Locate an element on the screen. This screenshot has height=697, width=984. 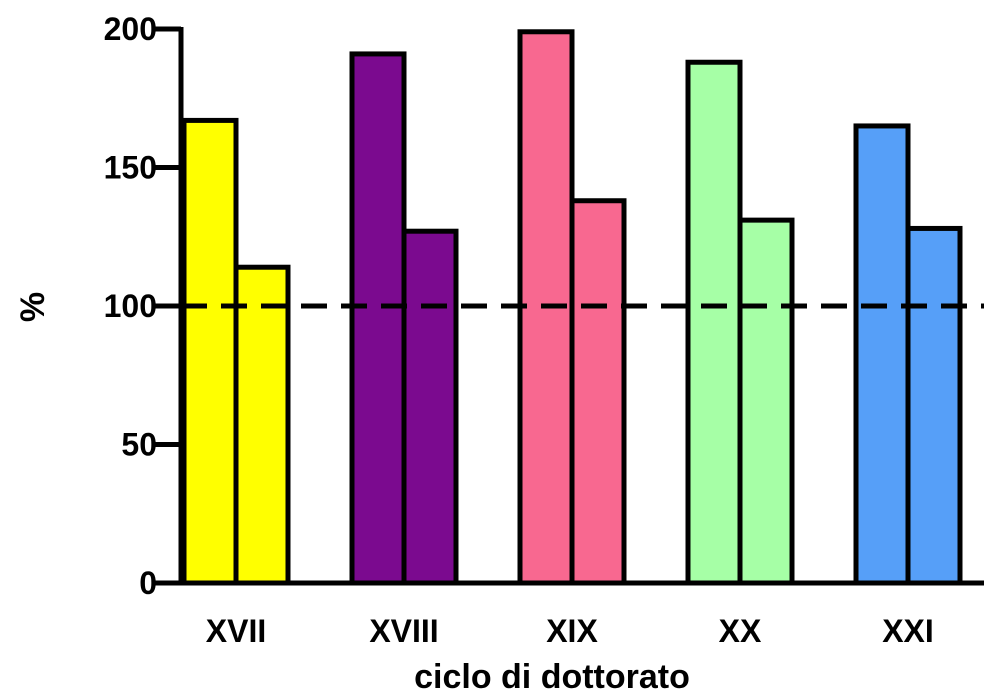
x-tick-label-xviii: XVIII is located at coordinates (403, 631).